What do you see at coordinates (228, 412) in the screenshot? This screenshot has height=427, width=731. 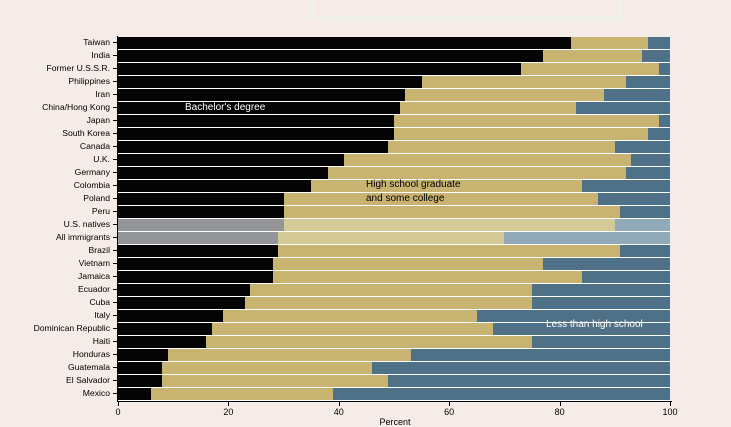 I see `x-axis-tick-label: 20` at bounding box center [228, 412].